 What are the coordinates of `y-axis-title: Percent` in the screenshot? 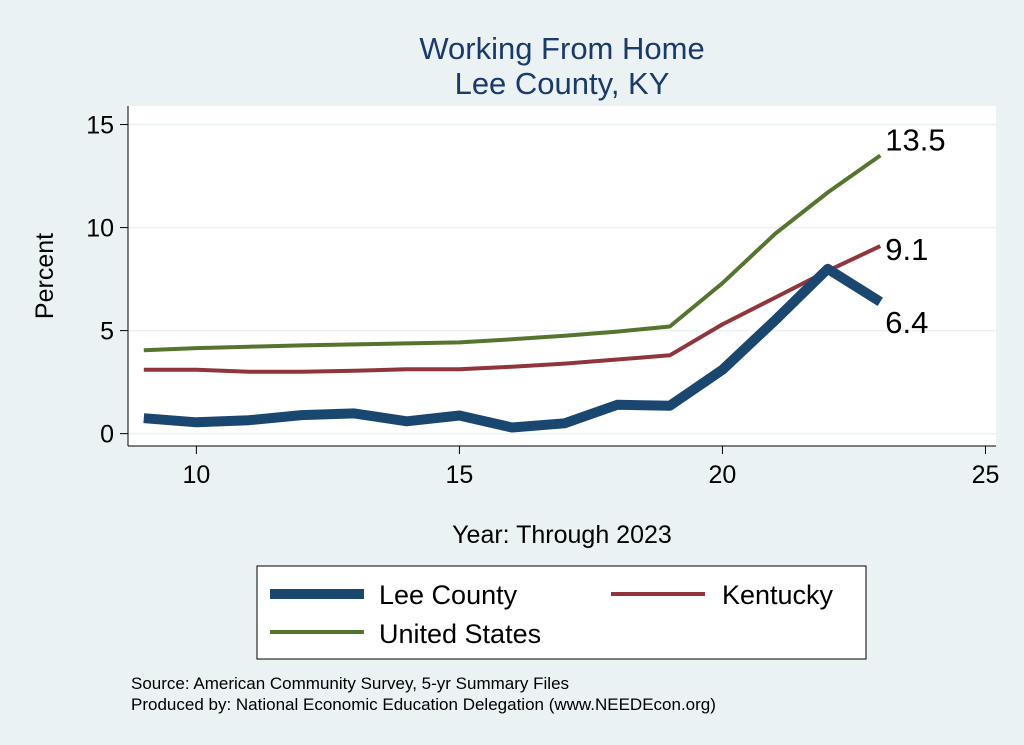 It's located at (45, 276).